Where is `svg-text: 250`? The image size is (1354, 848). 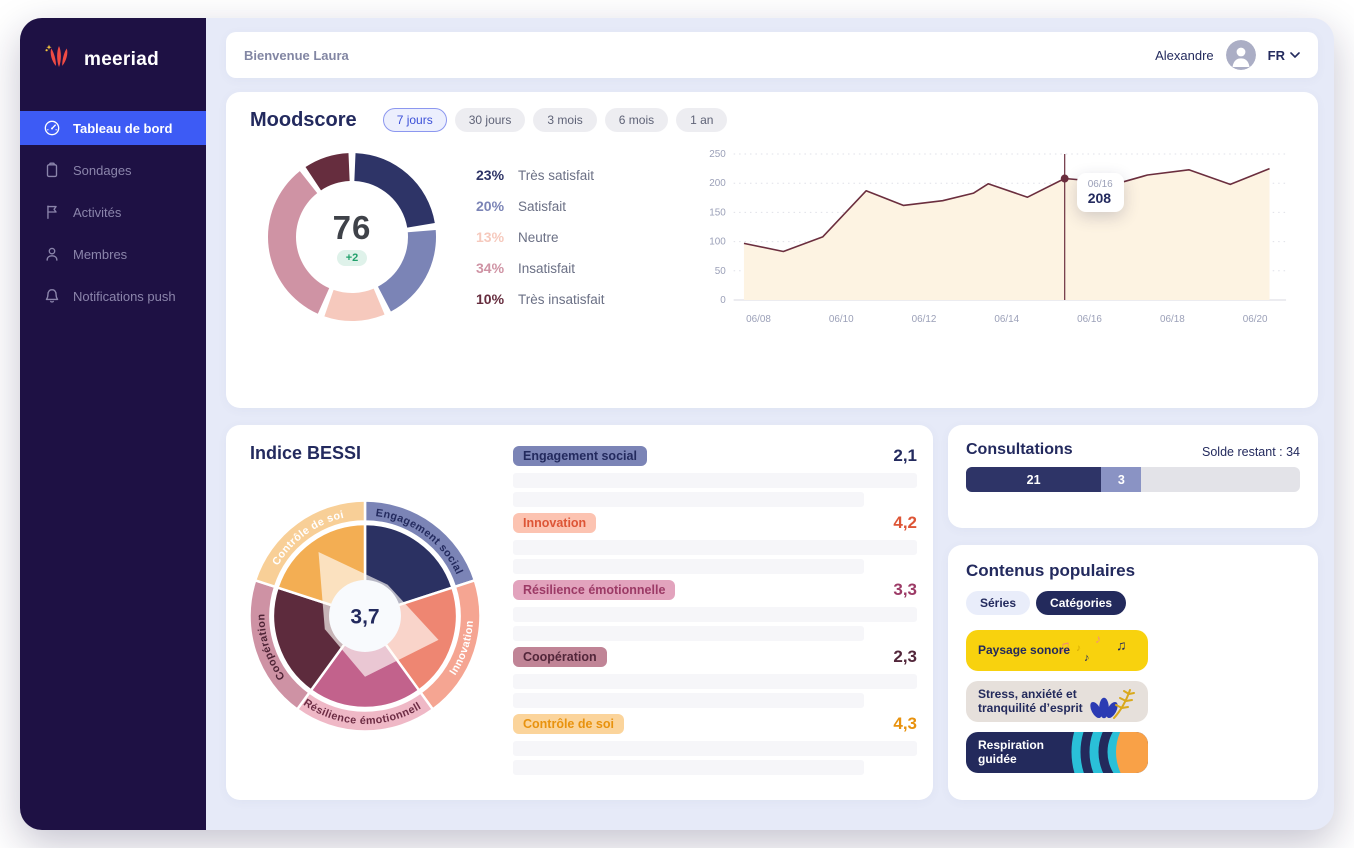 svg-text: 250 is located at coordinates (717, 154).